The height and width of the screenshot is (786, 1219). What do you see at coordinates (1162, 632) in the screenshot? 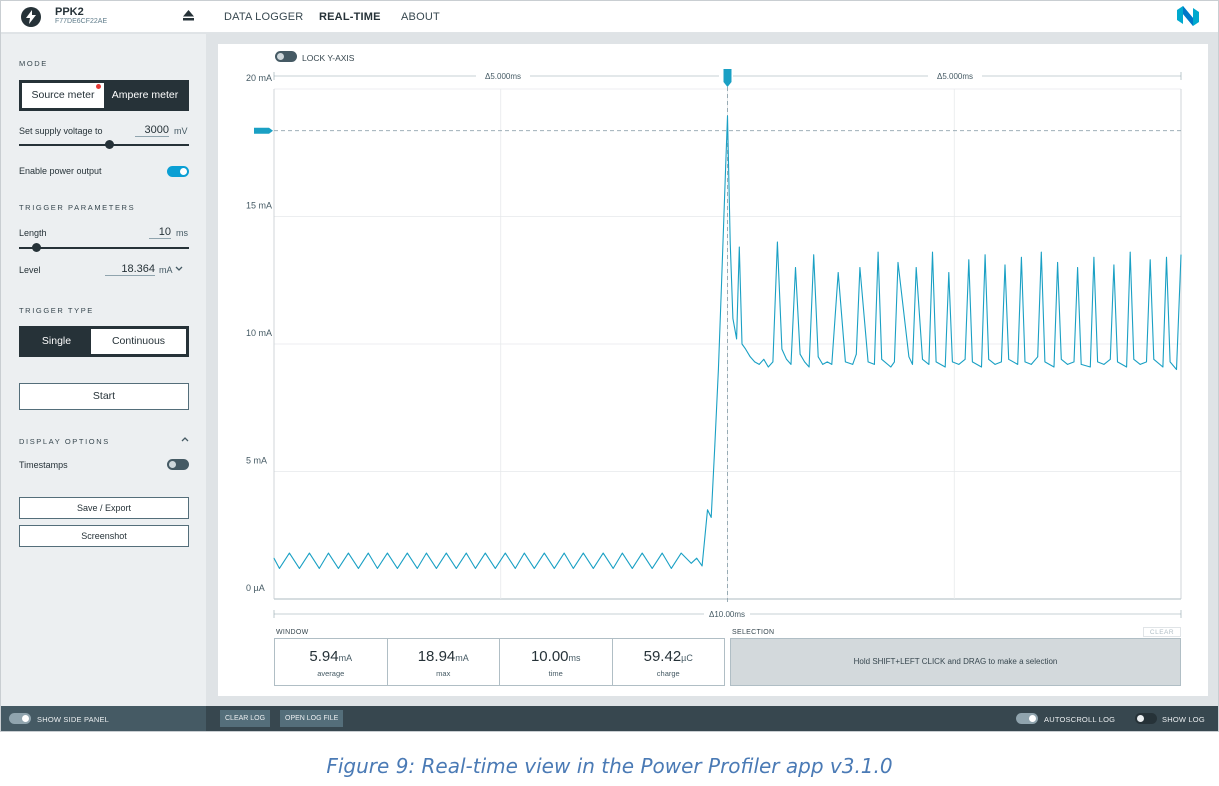
I see `clear-selection-button: CLEAR` at bounding box center [1162, 632].